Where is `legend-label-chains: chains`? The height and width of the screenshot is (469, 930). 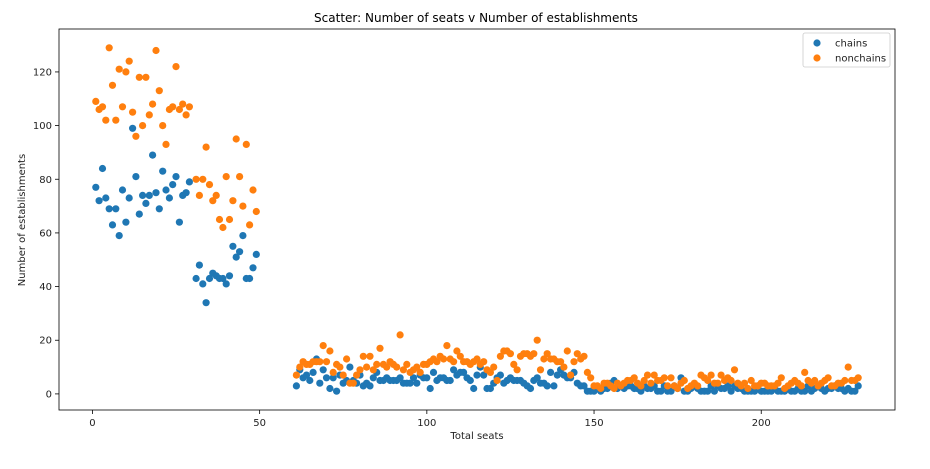 legend-label-chains: chains is located at coordinates (851, 44).